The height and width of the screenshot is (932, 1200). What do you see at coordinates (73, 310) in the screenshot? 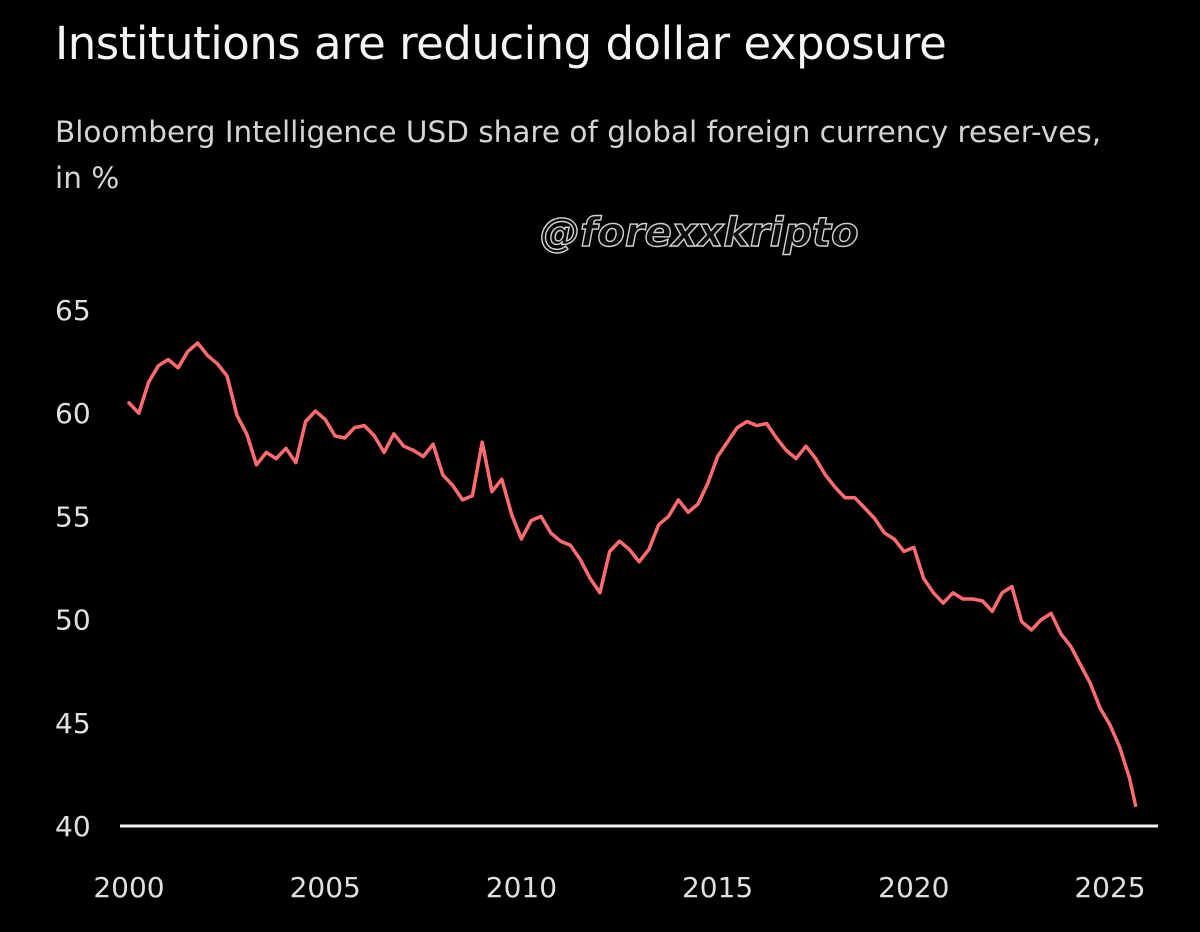
I see `y-tick-label: 65` at bounding box center [73, 310].